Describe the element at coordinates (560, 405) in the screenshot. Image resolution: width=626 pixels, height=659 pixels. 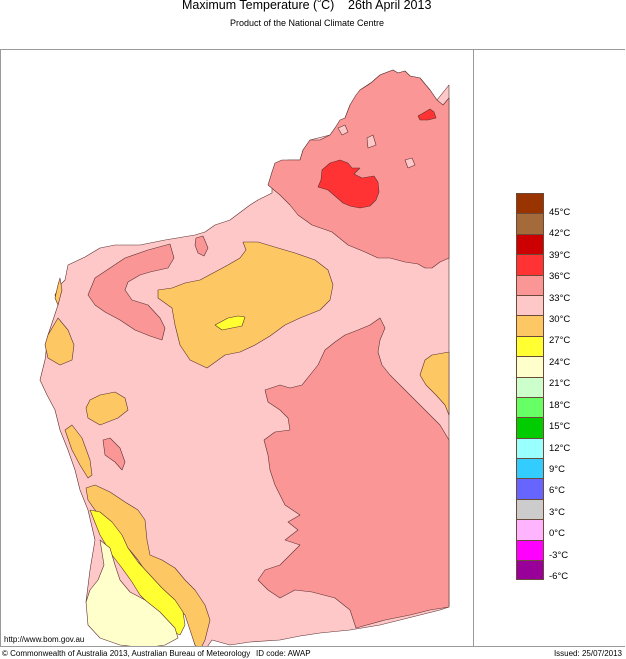
I see `legend-label: 18°C` at that location.